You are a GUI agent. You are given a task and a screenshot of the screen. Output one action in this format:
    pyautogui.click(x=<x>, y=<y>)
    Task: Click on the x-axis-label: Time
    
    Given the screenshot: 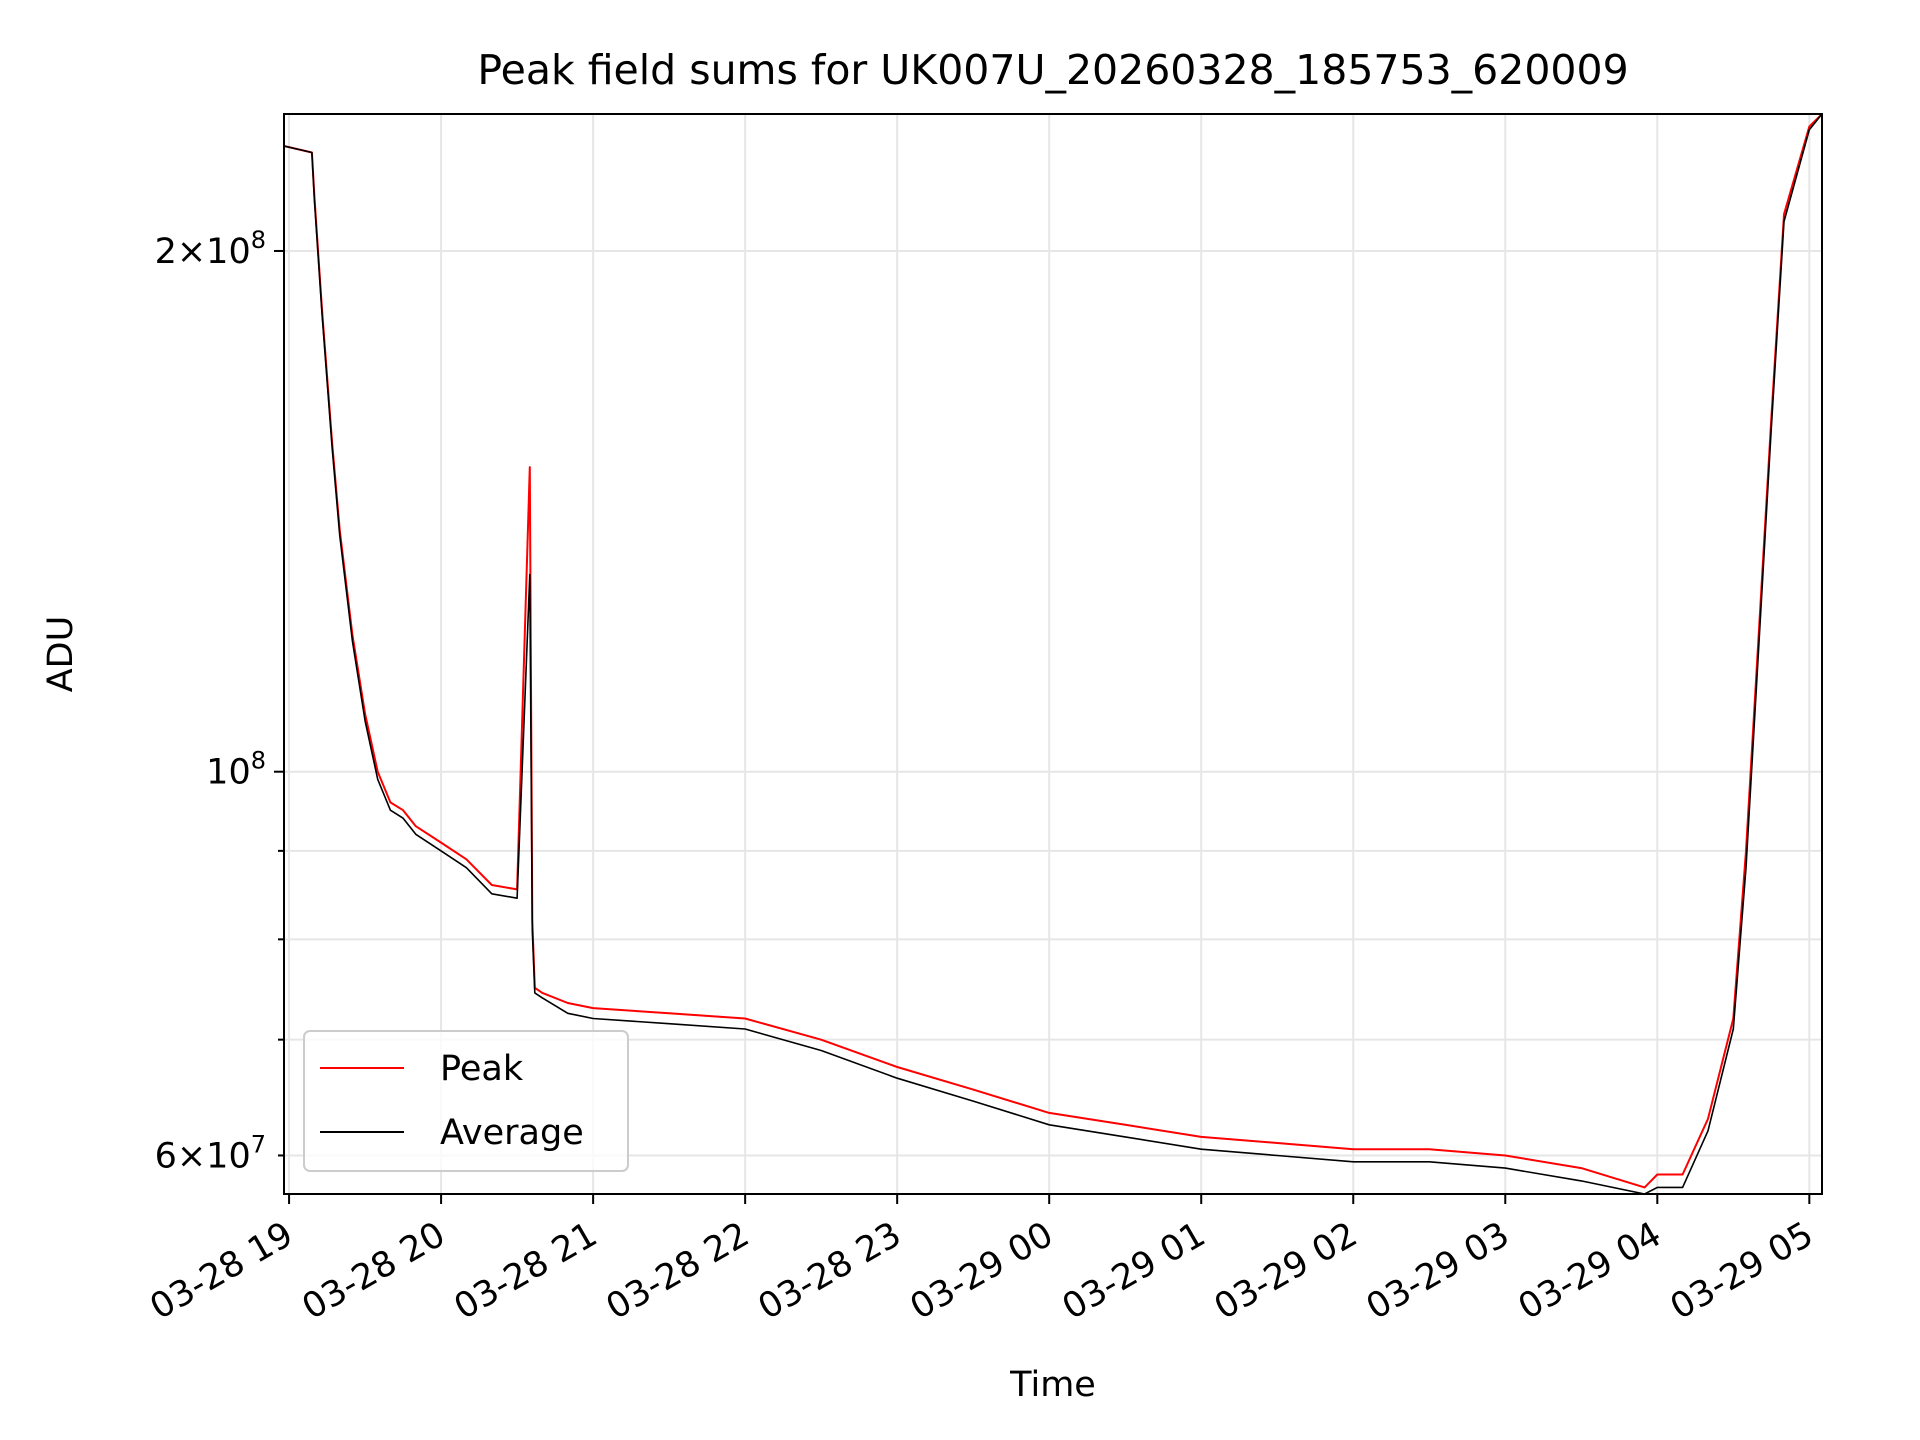 What is the action you would take?
    pyautogui.click(x=1052, y=1385)
    